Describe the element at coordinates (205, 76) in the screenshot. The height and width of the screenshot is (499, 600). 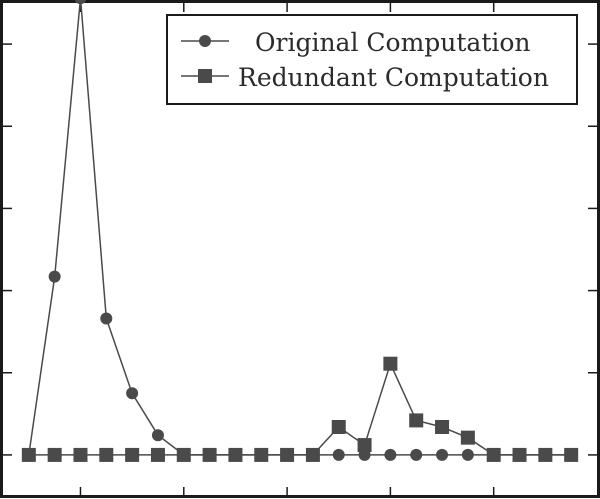
I see `legend-marker-redundant` at that location.